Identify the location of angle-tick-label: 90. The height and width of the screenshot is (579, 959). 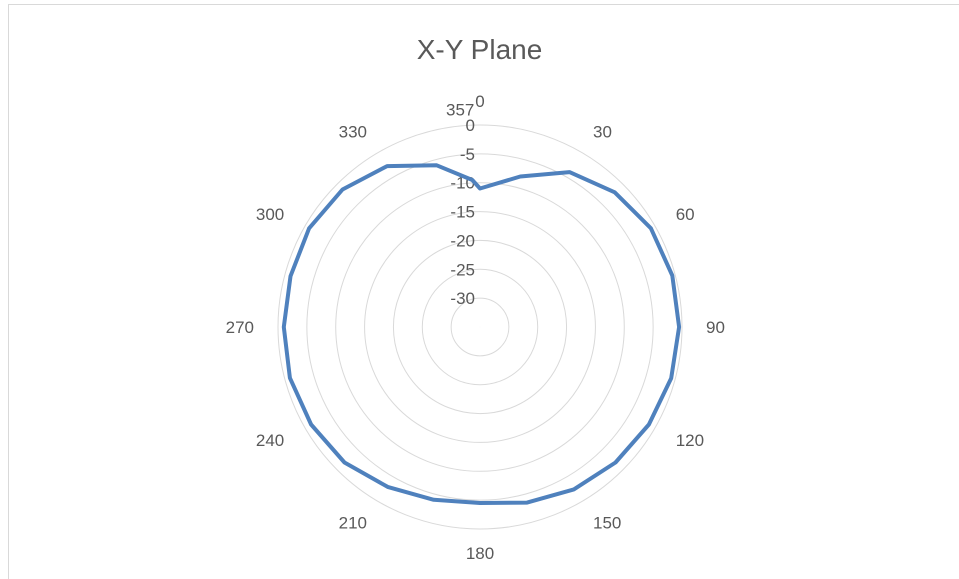
(715, 327).